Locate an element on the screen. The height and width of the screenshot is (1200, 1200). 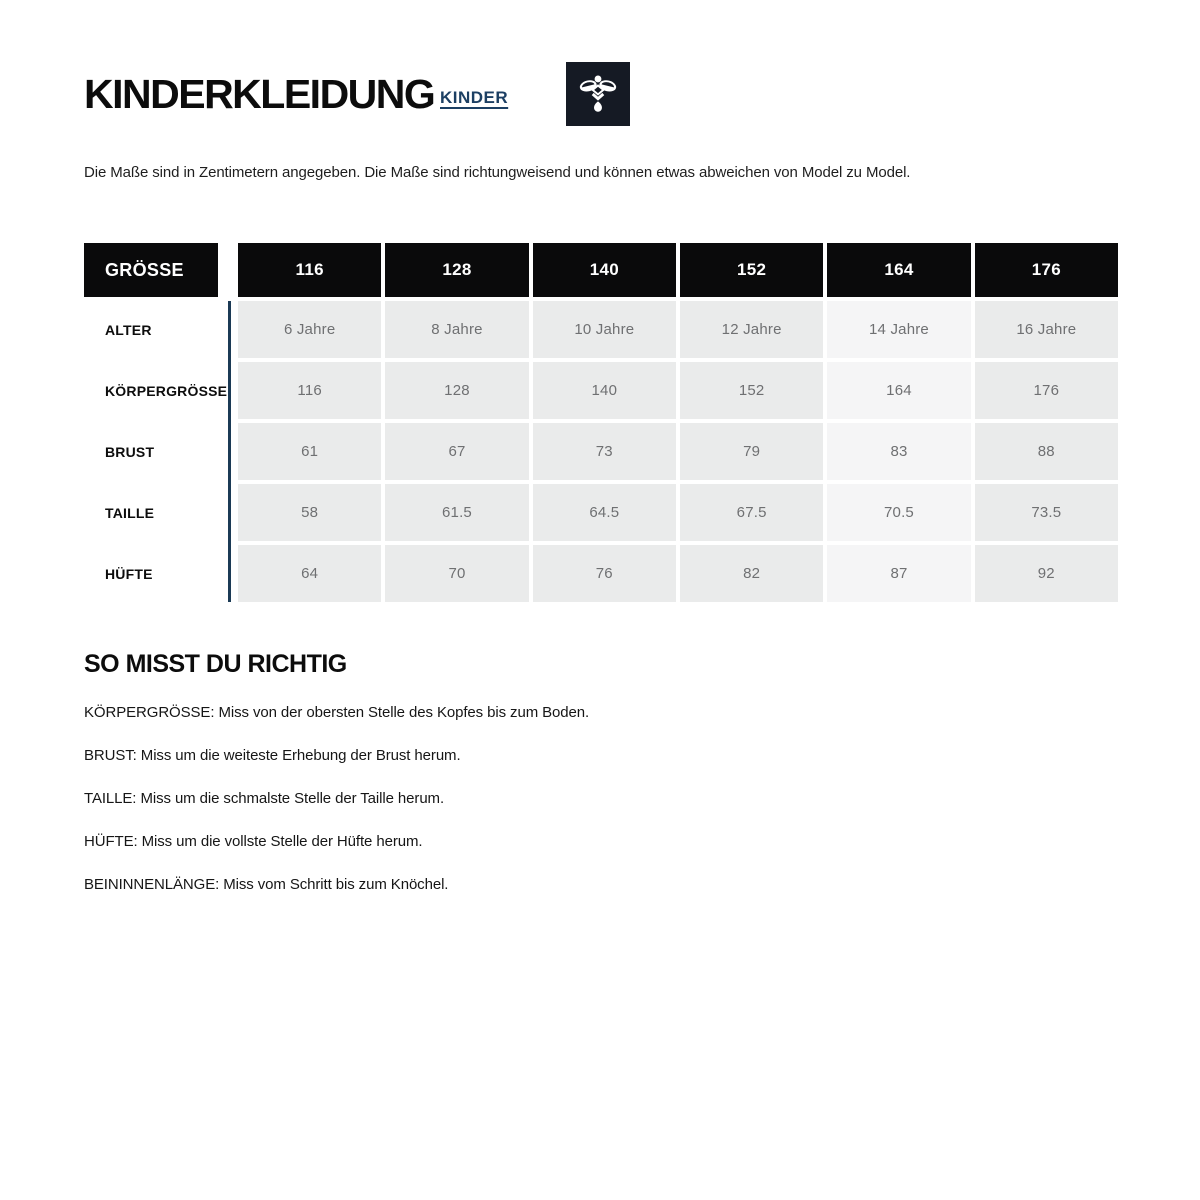
table-cell: 70 is located at coordinates (457, 573).